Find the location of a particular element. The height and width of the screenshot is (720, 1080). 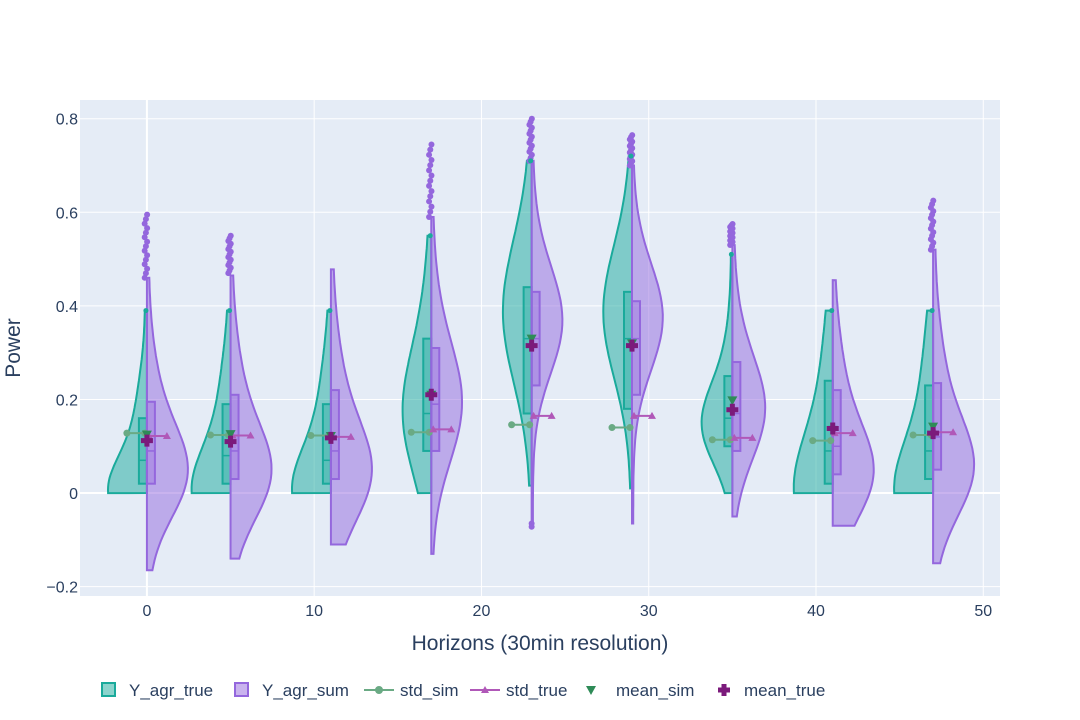

y-tick-label: 0.2 is located at coordinates (67, 400).